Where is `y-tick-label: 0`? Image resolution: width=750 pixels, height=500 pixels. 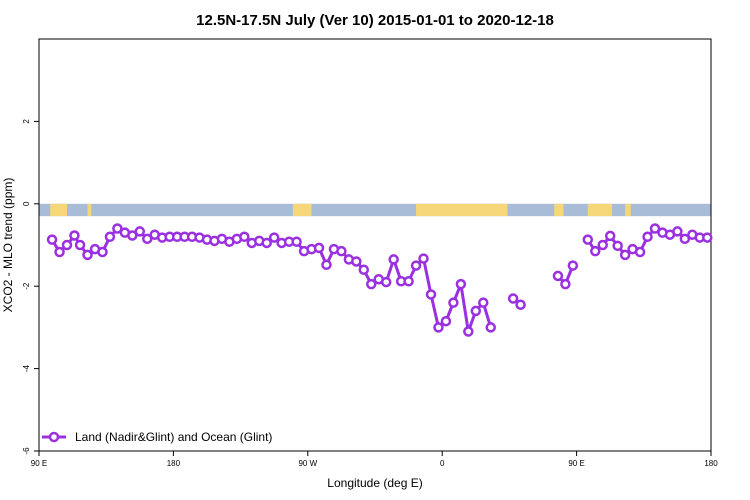
y-tick-label: 0 is located at coordinates (26, 203).